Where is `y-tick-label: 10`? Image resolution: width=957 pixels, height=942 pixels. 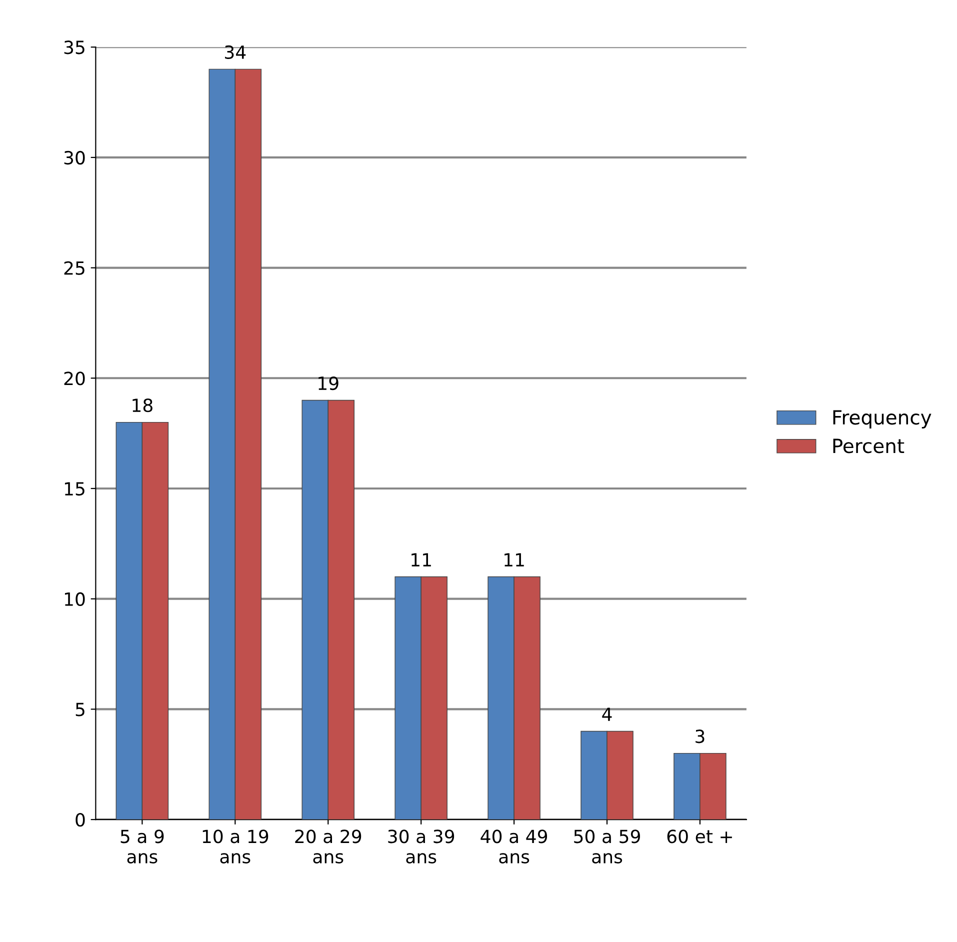
y-tick-label: 10 is located at coordinates (74, 599).